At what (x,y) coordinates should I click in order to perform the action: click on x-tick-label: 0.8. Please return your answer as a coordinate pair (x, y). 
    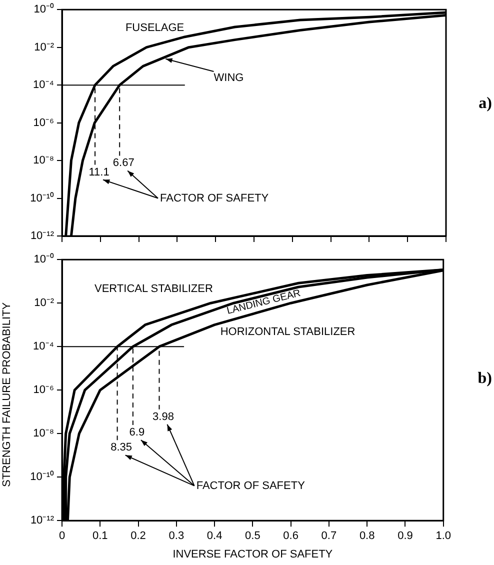
    Looking at the image, I should click on (367, 536).